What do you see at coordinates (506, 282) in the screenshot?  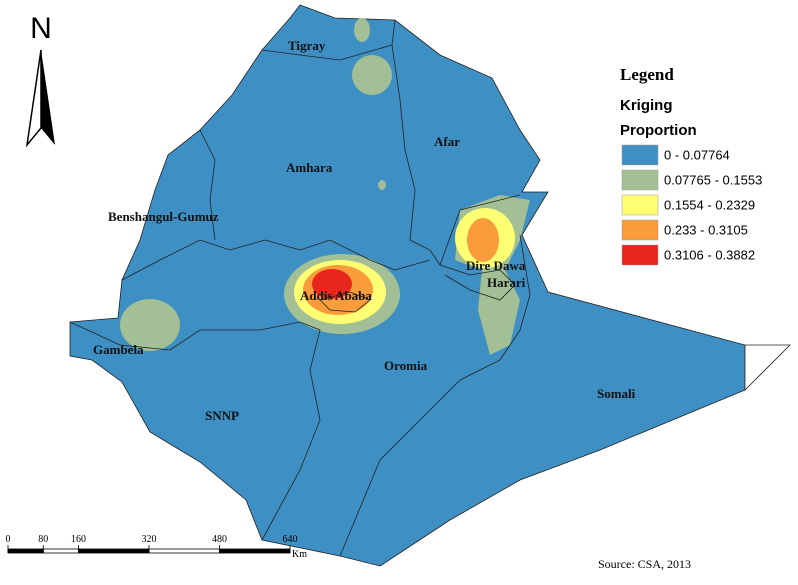 I see `region-label: Harari` at bounding box center [506, 282].